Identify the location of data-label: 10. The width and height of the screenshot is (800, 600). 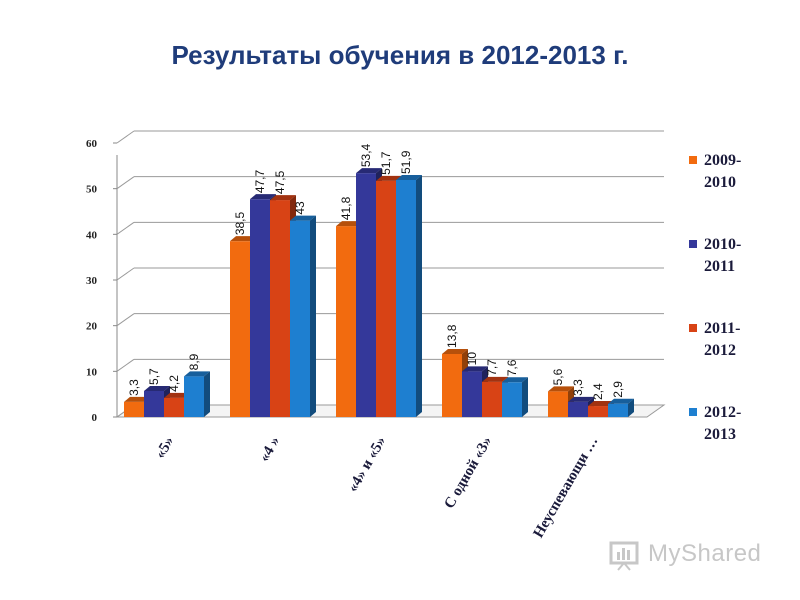
(472, 359).